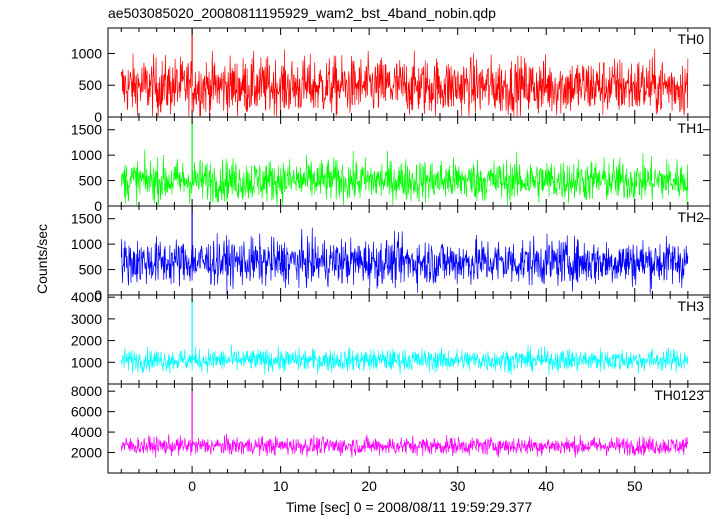 The height and width of the screenshot is (516, 717). Describe the element at coordinates (404, 360) in the screenshot. I see `series-line-th3` at that location.